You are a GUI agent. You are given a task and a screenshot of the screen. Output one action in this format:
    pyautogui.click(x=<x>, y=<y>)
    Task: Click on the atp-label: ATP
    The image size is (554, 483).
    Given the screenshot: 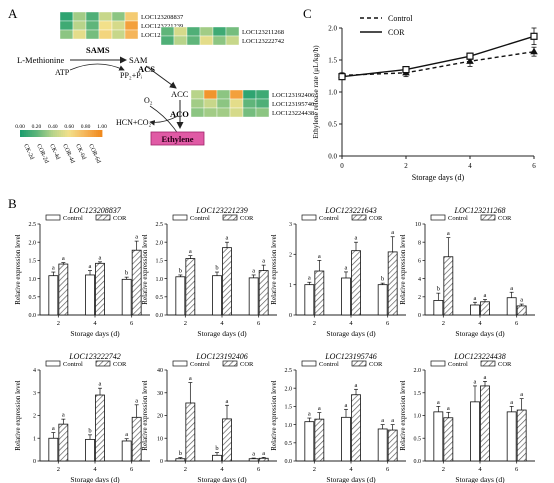 What is the action you would take?
    pyautogui.click(x=62, y=72)
    